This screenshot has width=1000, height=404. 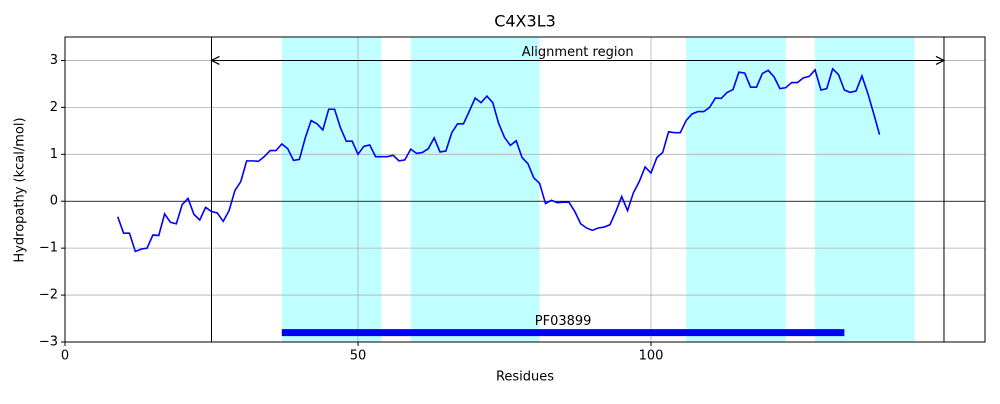 I want to click on x-tick-label: 50, so click(x=358, y=356).